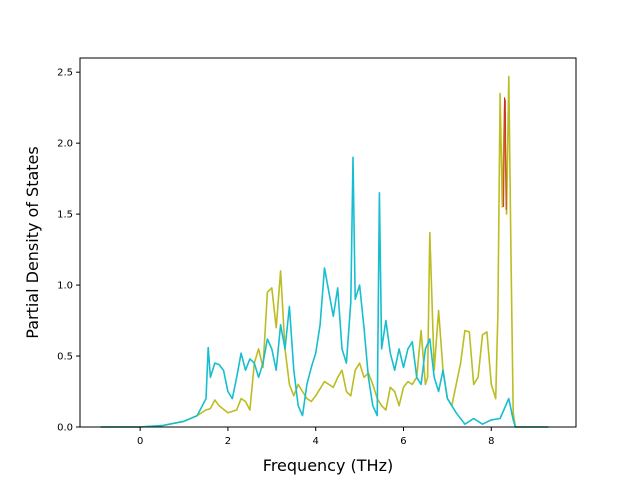  What do you see at coordinates (328, 465) in the screenshot?
I see `x-axis-title: Frequency (THz)` at bounding box center [328, 465].